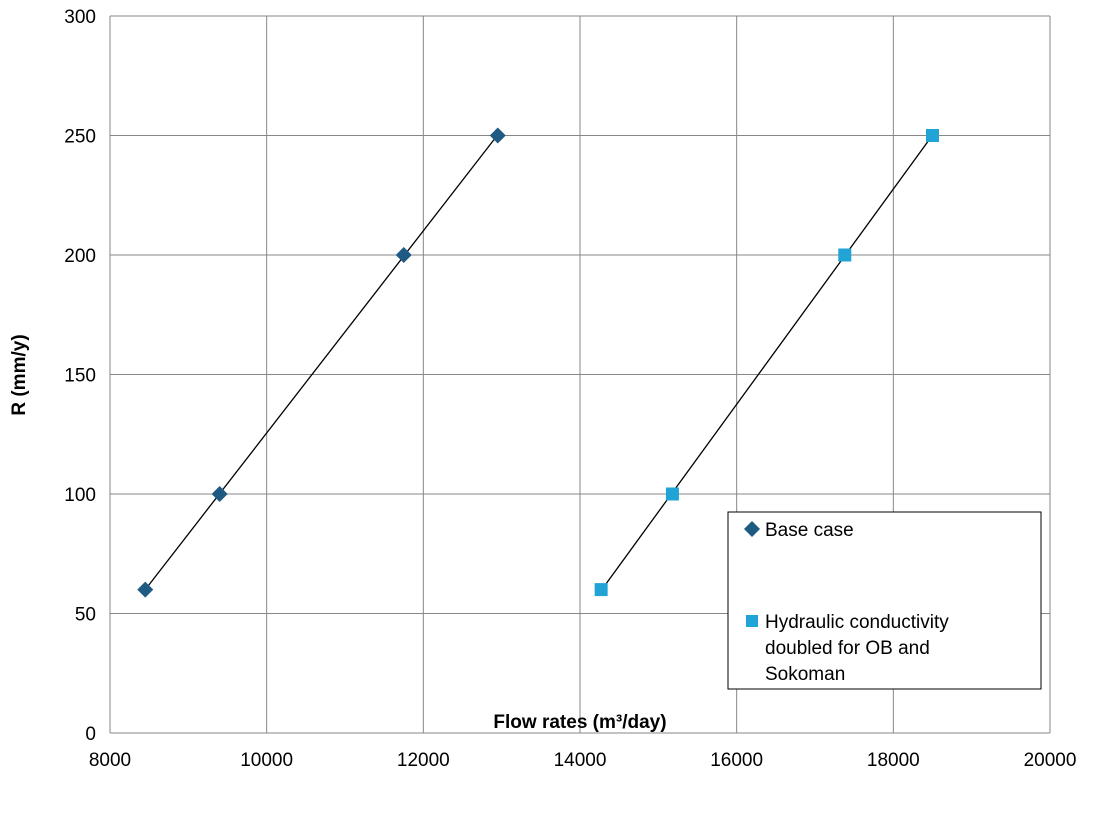  What do you see at coordinates (80, 376) in the screenshot?
I see `y-tick-label: 150` at bounding box center [80, 376].